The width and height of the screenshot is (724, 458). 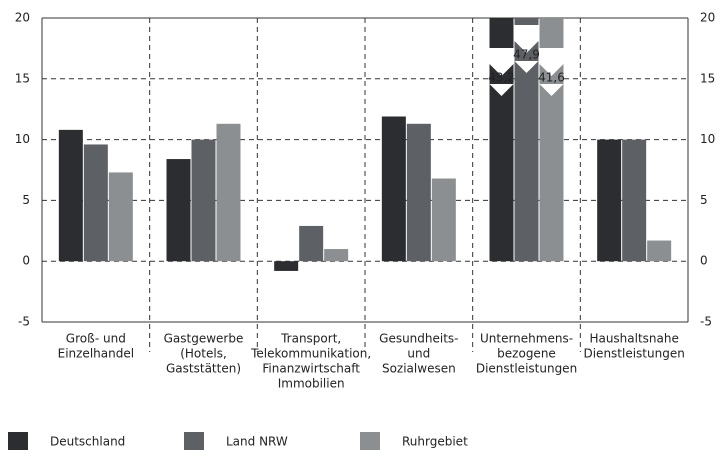 I want to click on y2-tick-label: 20, so click(x=707, y=18).